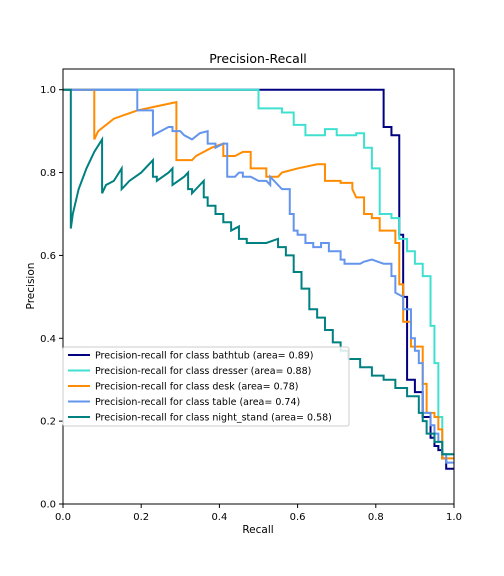  Describe the element at coordinates (48, 339) in the screenshot. I see `y-tick-label: 0.4` at that location.